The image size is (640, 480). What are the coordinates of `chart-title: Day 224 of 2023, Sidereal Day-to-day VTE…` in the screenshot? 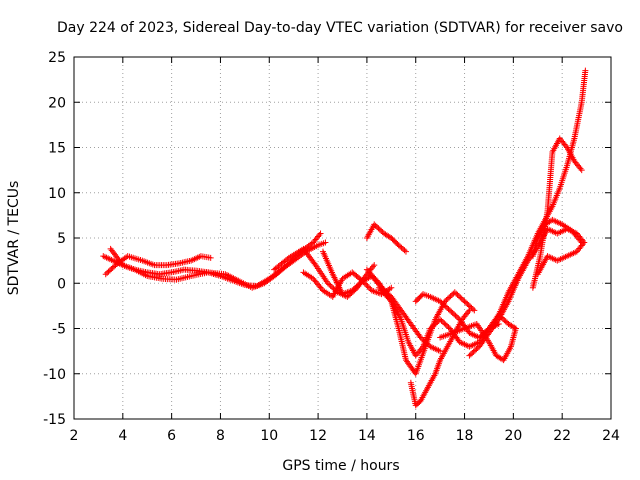 It's located at (340, 28).